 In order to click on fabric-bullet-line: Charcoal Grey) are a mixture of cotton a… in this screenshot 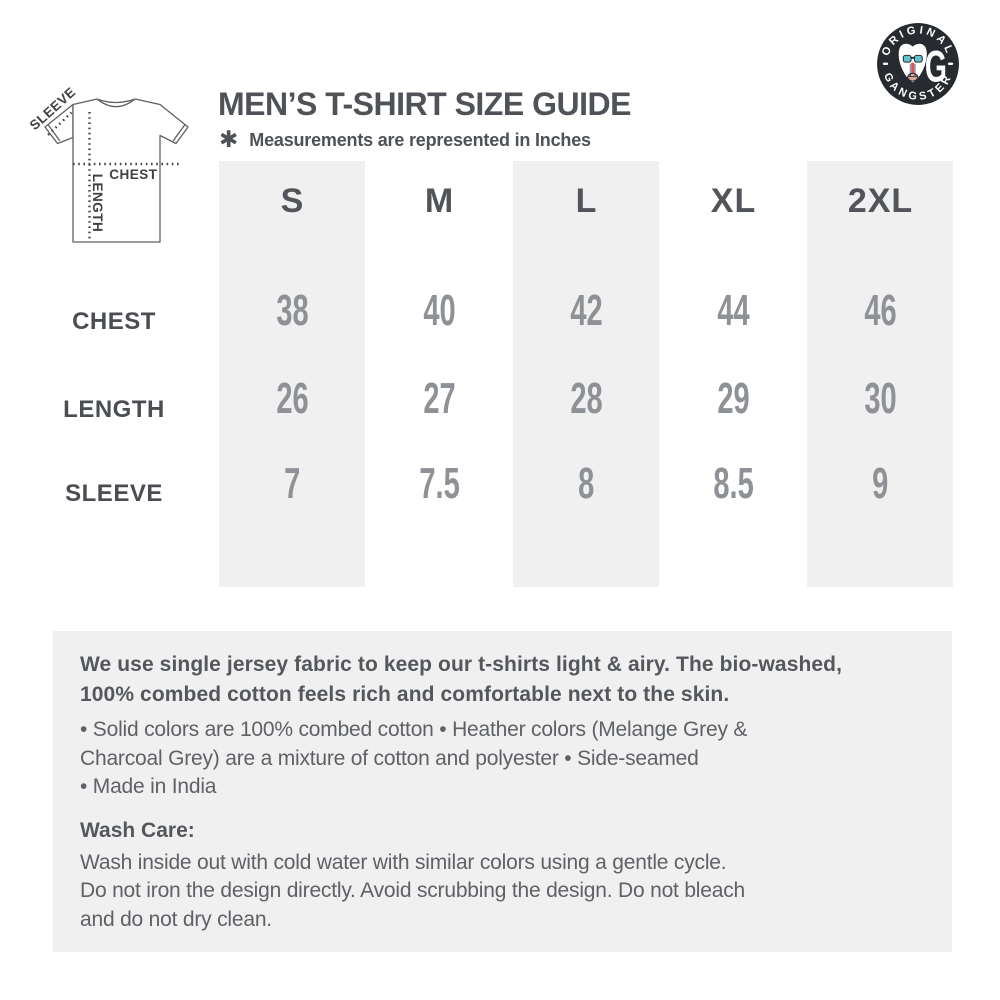, I will do `click(389, 758)`.